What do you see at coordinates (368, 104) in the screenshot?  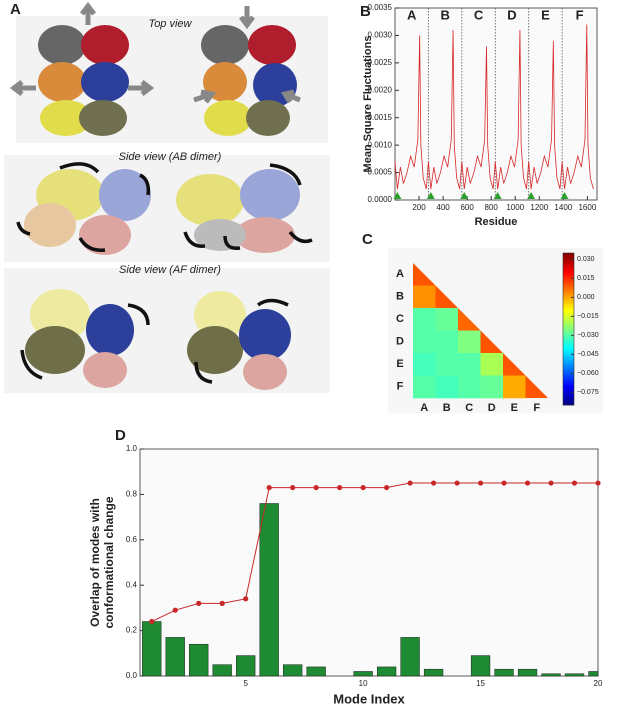 I see `y-axis-label: Mean Square Fluctuations` at bounding box center [368, 104].